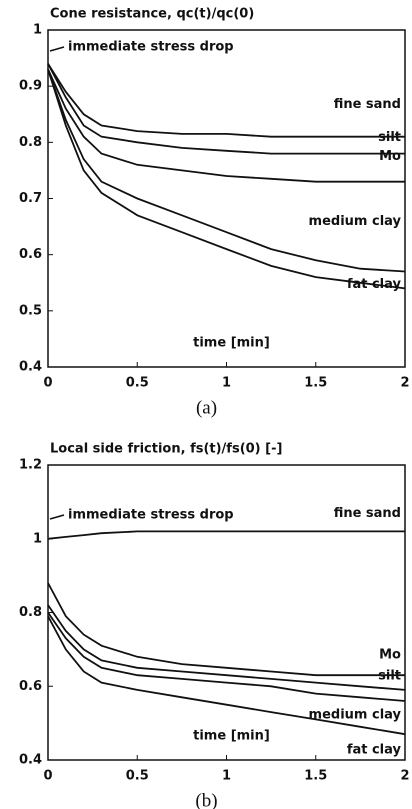 The width and height of the screenshot is (412, 809). Describe the element at coordinates (166, 449) in the screenshot. I see `chart-title: Local side friction, fs(t)/fs(0) [-]` at that location.